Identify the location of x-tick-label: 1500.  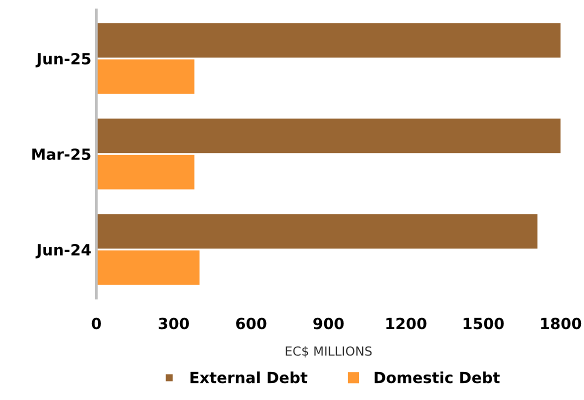
(484, 324).